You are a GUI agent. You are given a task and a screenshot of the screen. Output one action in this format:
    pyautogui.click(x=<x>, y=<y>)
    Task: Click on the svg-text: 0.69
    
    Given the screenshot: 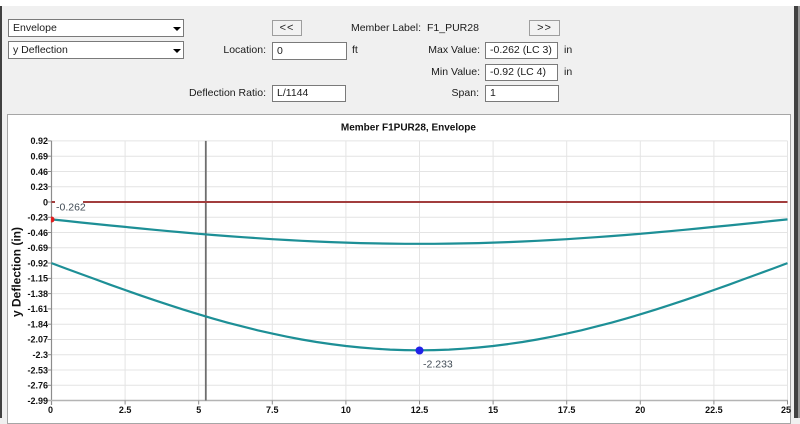 What is the action you would take?
    pyautogui.click(x=39, y=157)
    